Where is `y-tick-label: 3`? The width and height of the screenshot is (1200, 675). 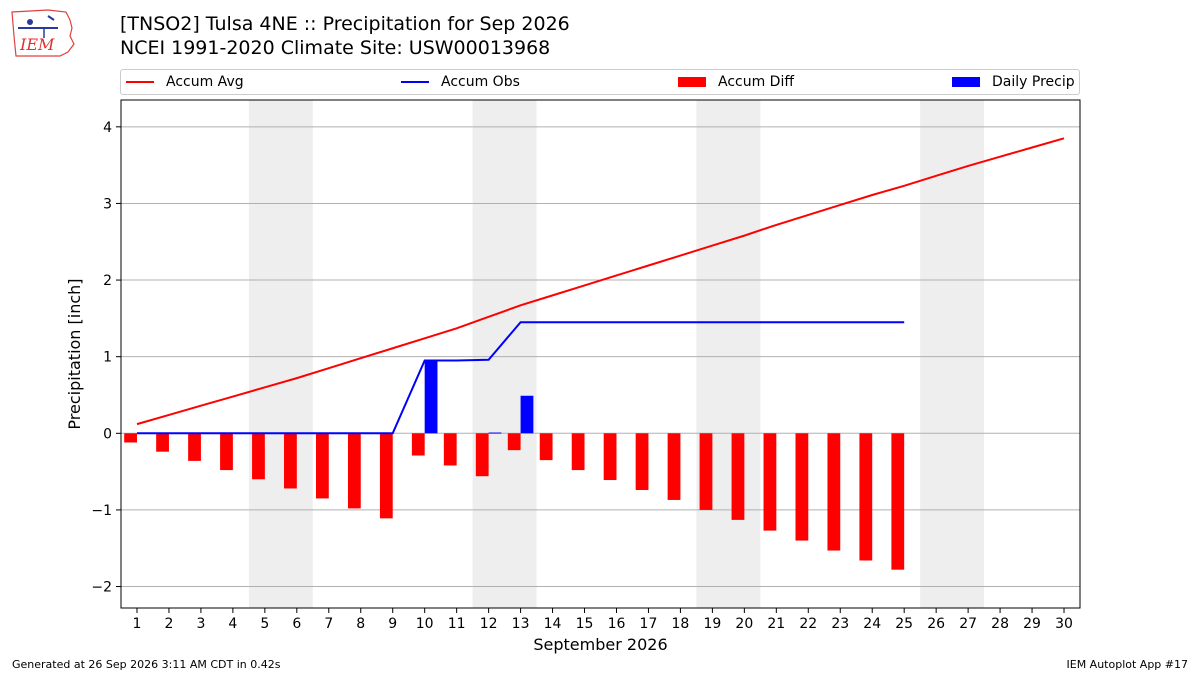 y-tick-label: 3 is located at coordinates (107, 204).